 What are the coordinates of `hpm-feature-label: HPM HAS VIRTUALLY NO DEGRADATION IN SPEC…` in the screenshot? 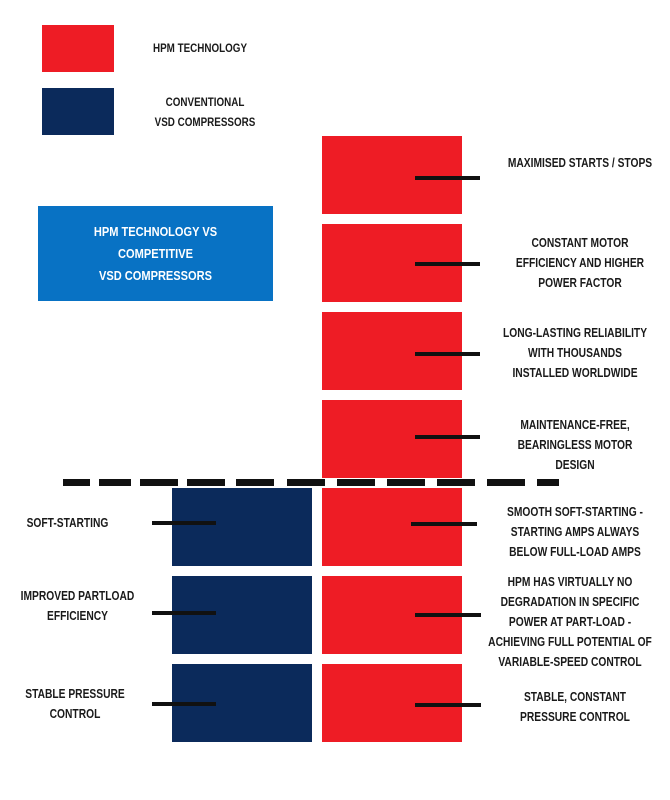 It's located at (570, 622).